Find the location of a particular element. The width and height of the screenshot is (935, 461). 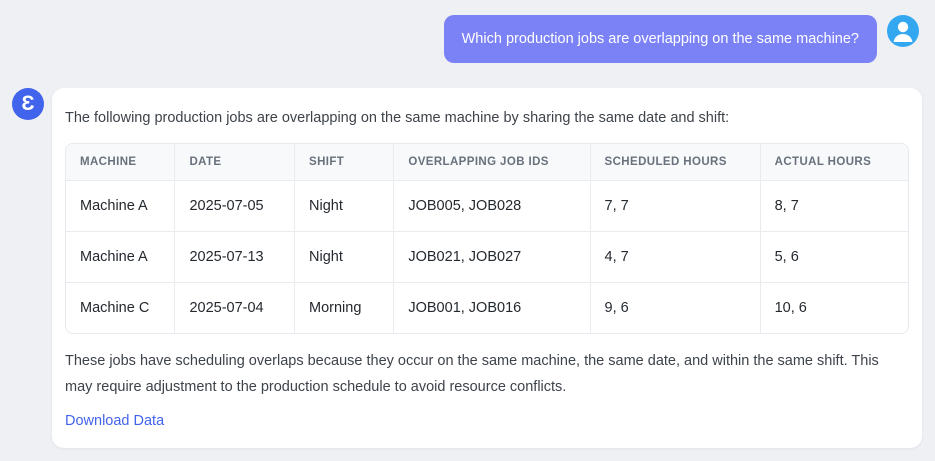

assistant-logo-icon: Ɛ is located at coordinates (28, 103).